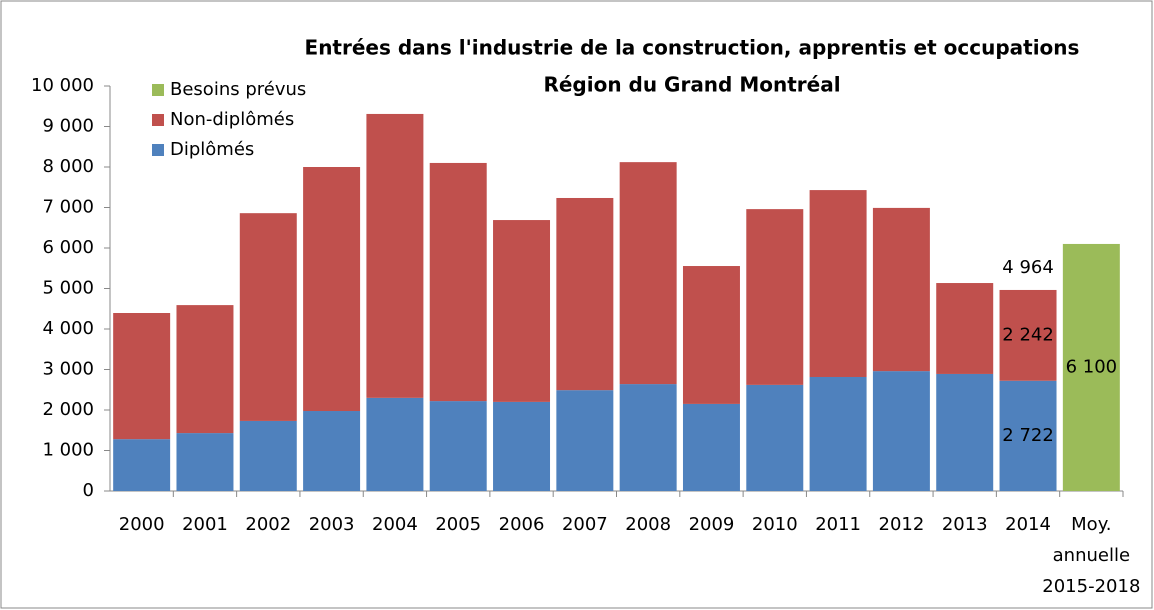 The image size is (1154, 610). I want to click on x-tick-label: 2011, so click(838, 524).